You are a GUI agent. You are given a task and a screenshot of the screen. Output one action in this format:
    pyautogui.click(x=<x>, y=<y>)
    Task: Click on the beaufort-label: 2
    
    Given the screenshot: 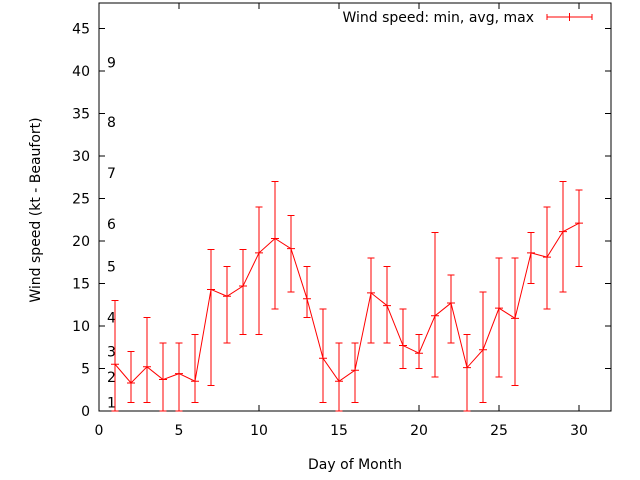 What is the action you would take?
    pyautogui.click(x=111, y=378)
    